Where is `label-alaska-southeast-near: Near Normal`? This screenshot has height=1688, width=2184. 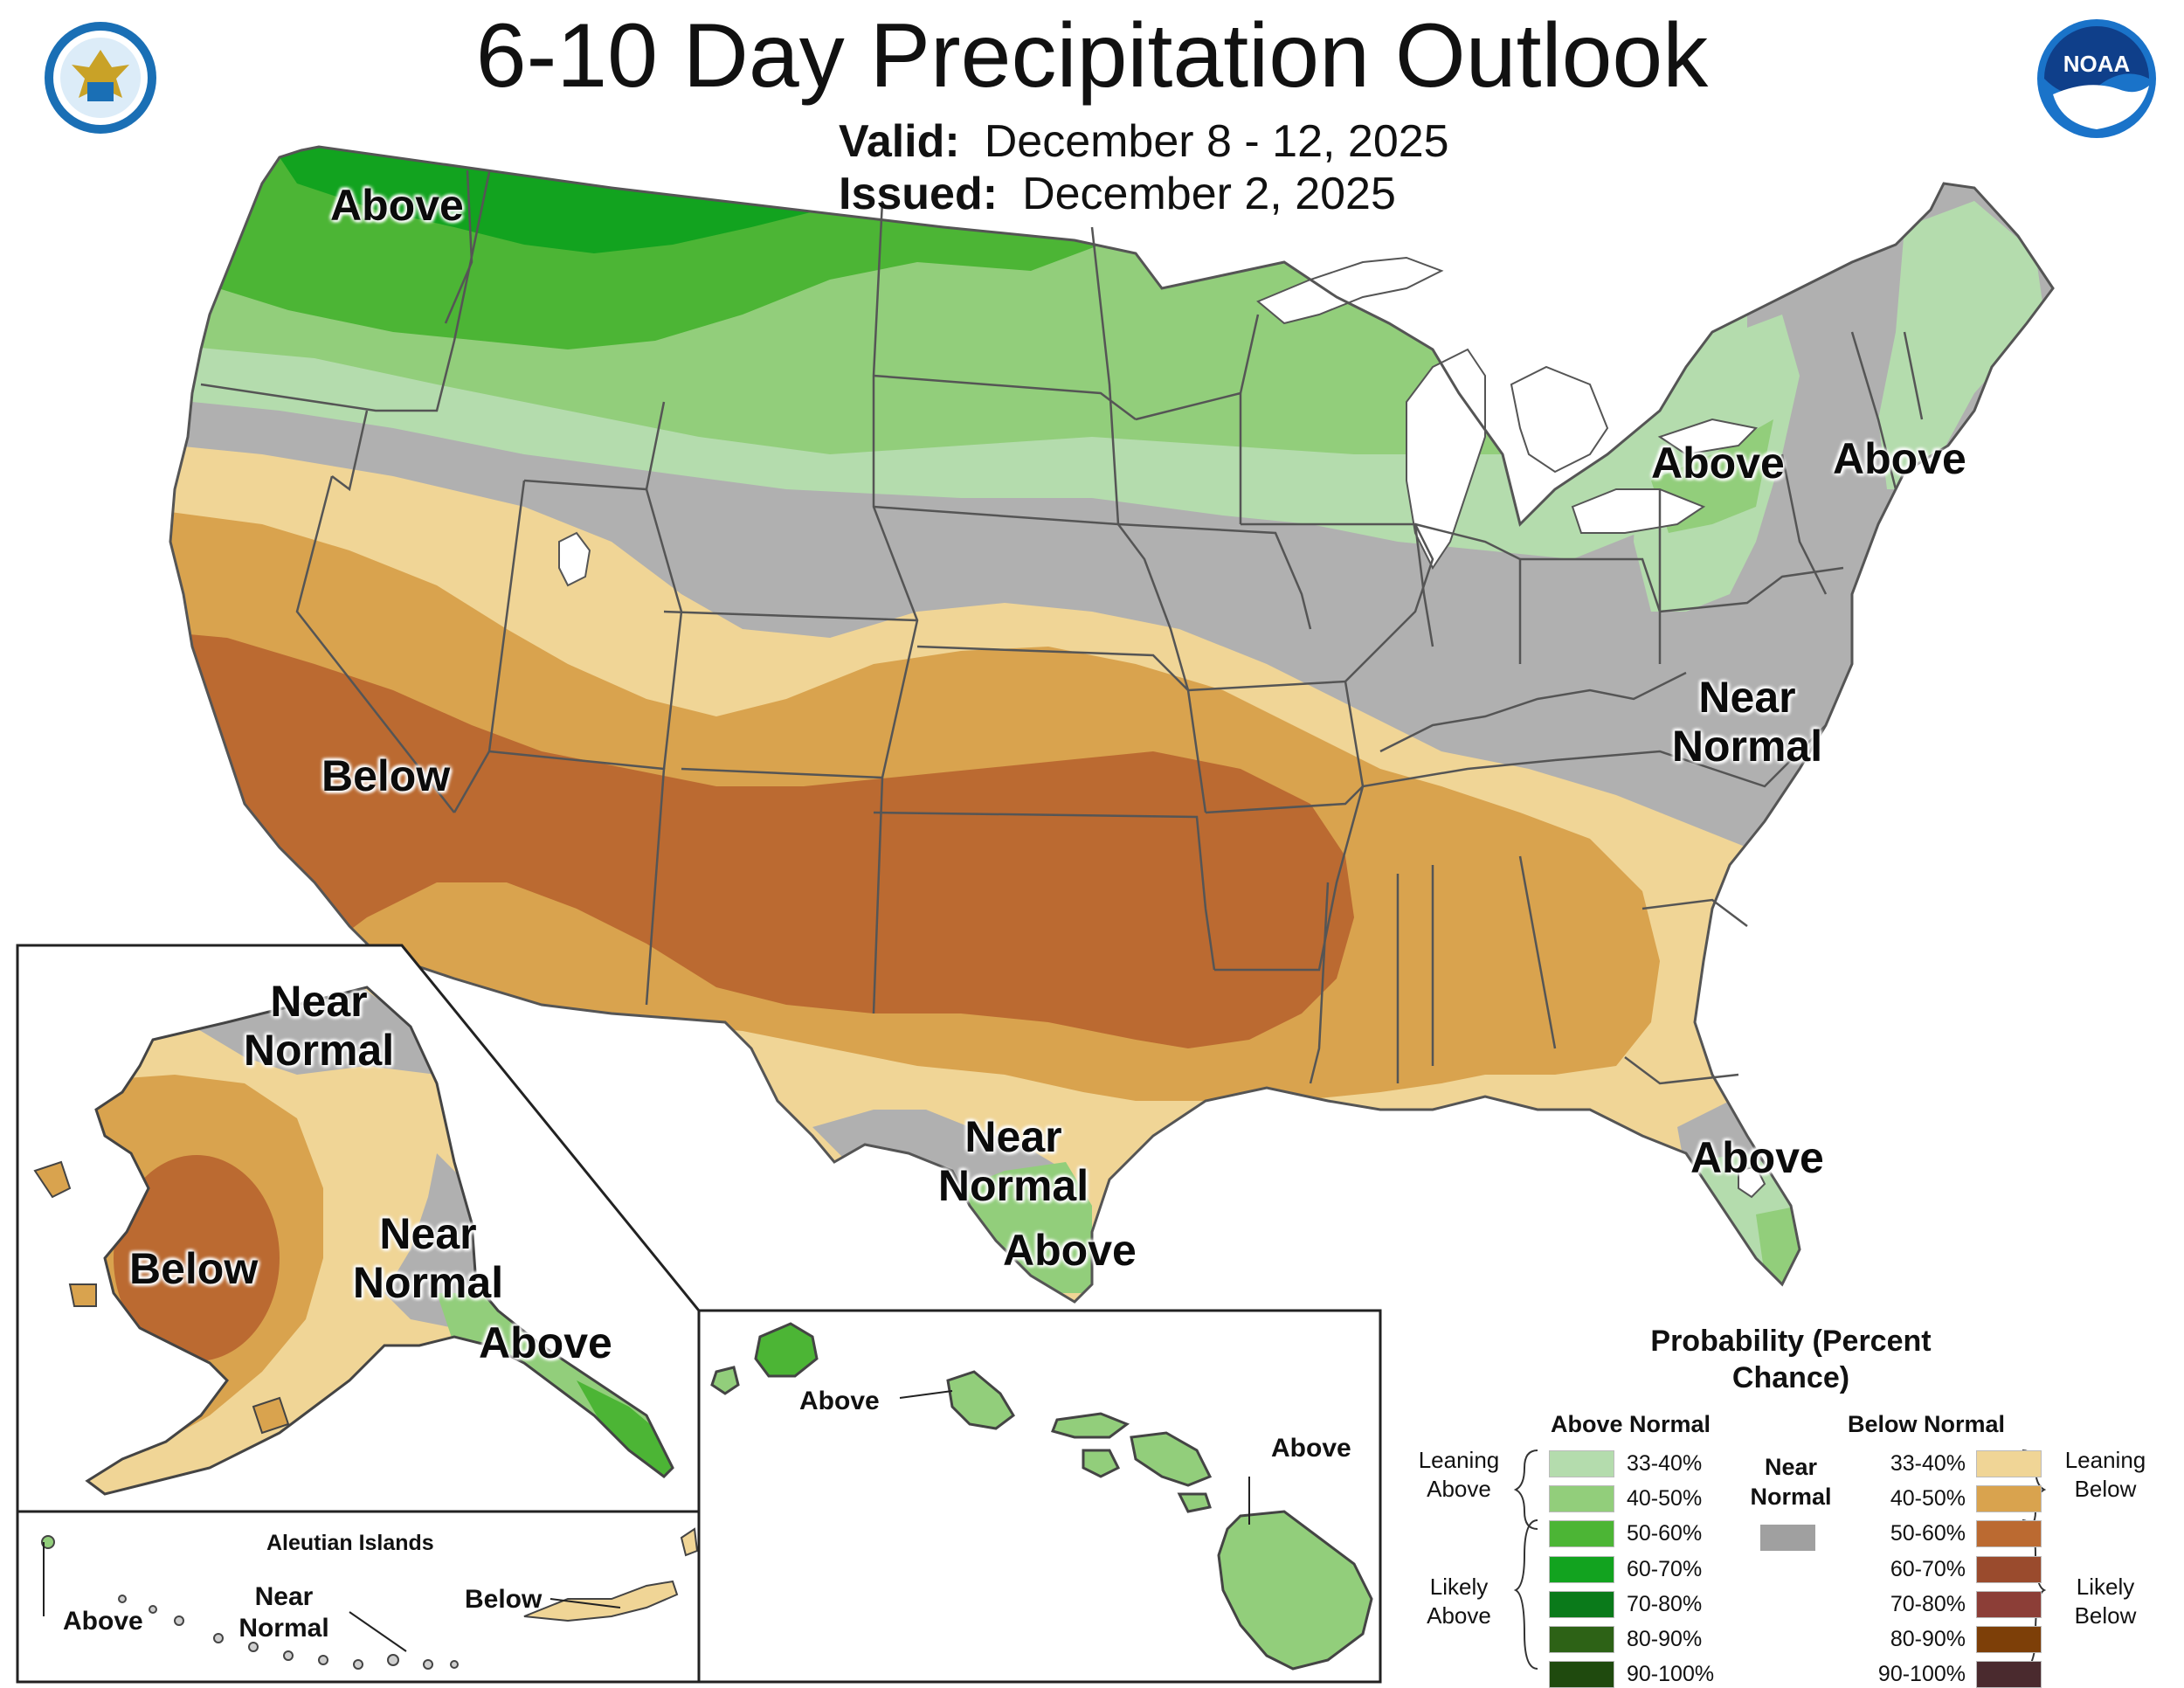
label-alaska-southeast-near: Near Normal is located at coordinates (428, 1258).